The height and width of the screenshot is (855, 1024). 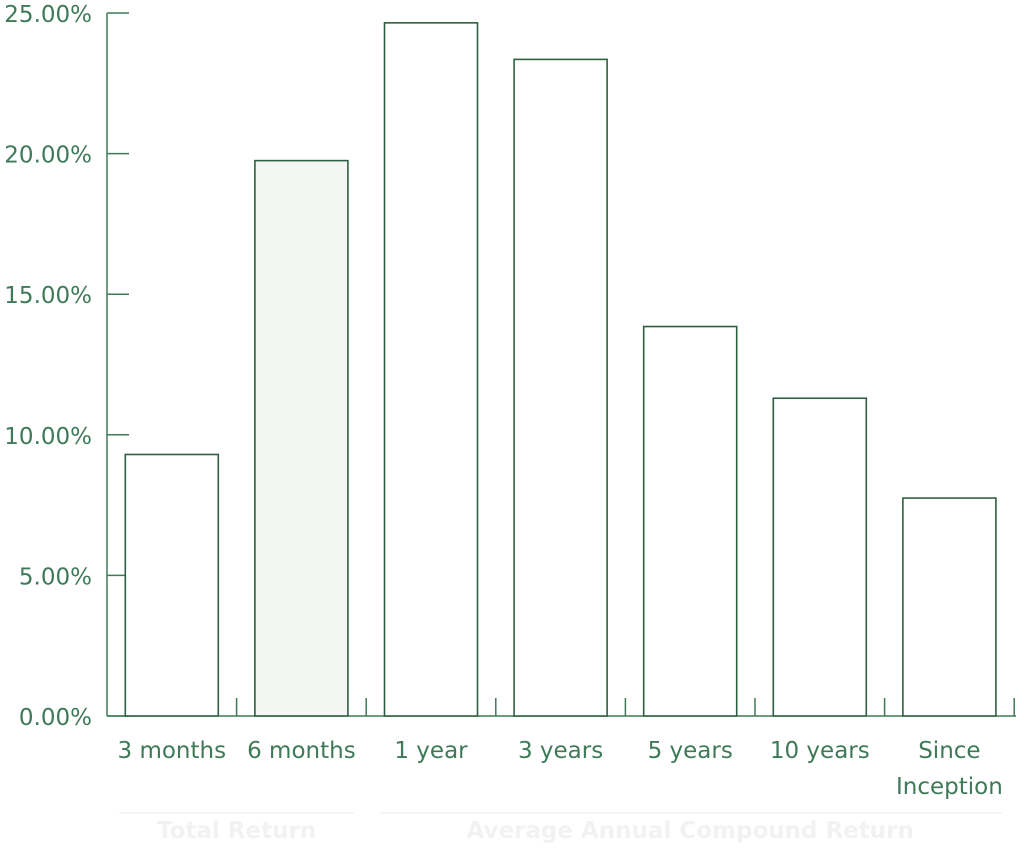 I want to click on y-tick-label: 15.00%, so click(x=48, y=296).